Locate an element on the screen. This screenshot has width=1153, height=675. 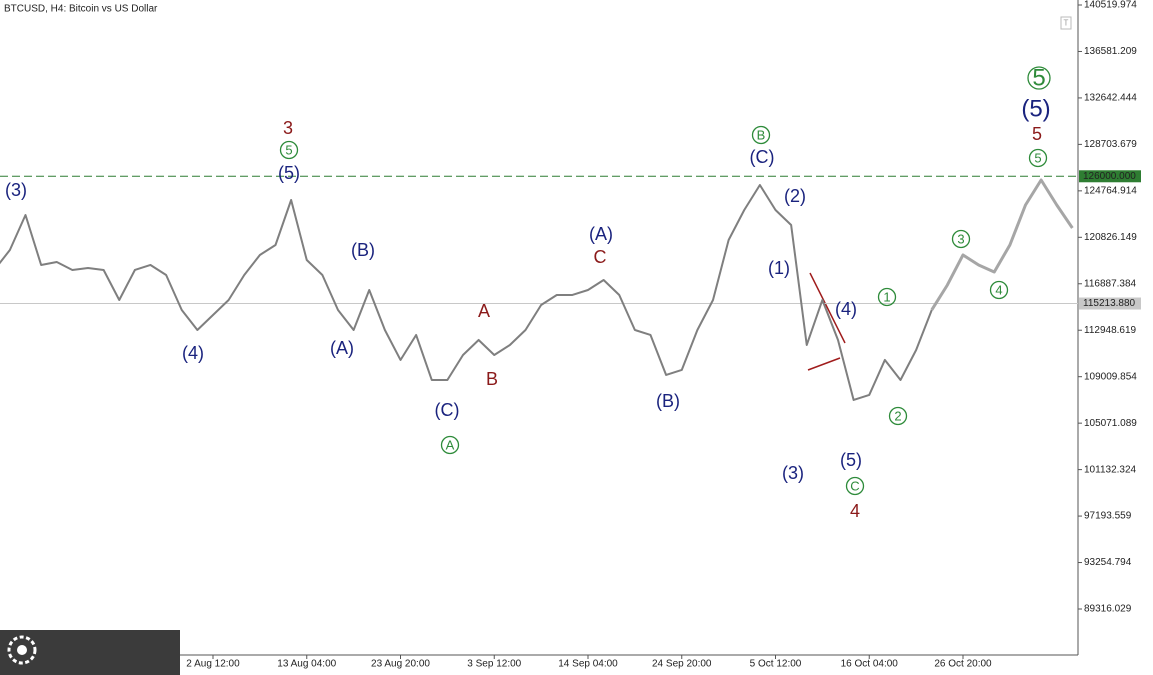
x-tick-label: 2 Aug 12:00 is located at coordinates (213, 664).